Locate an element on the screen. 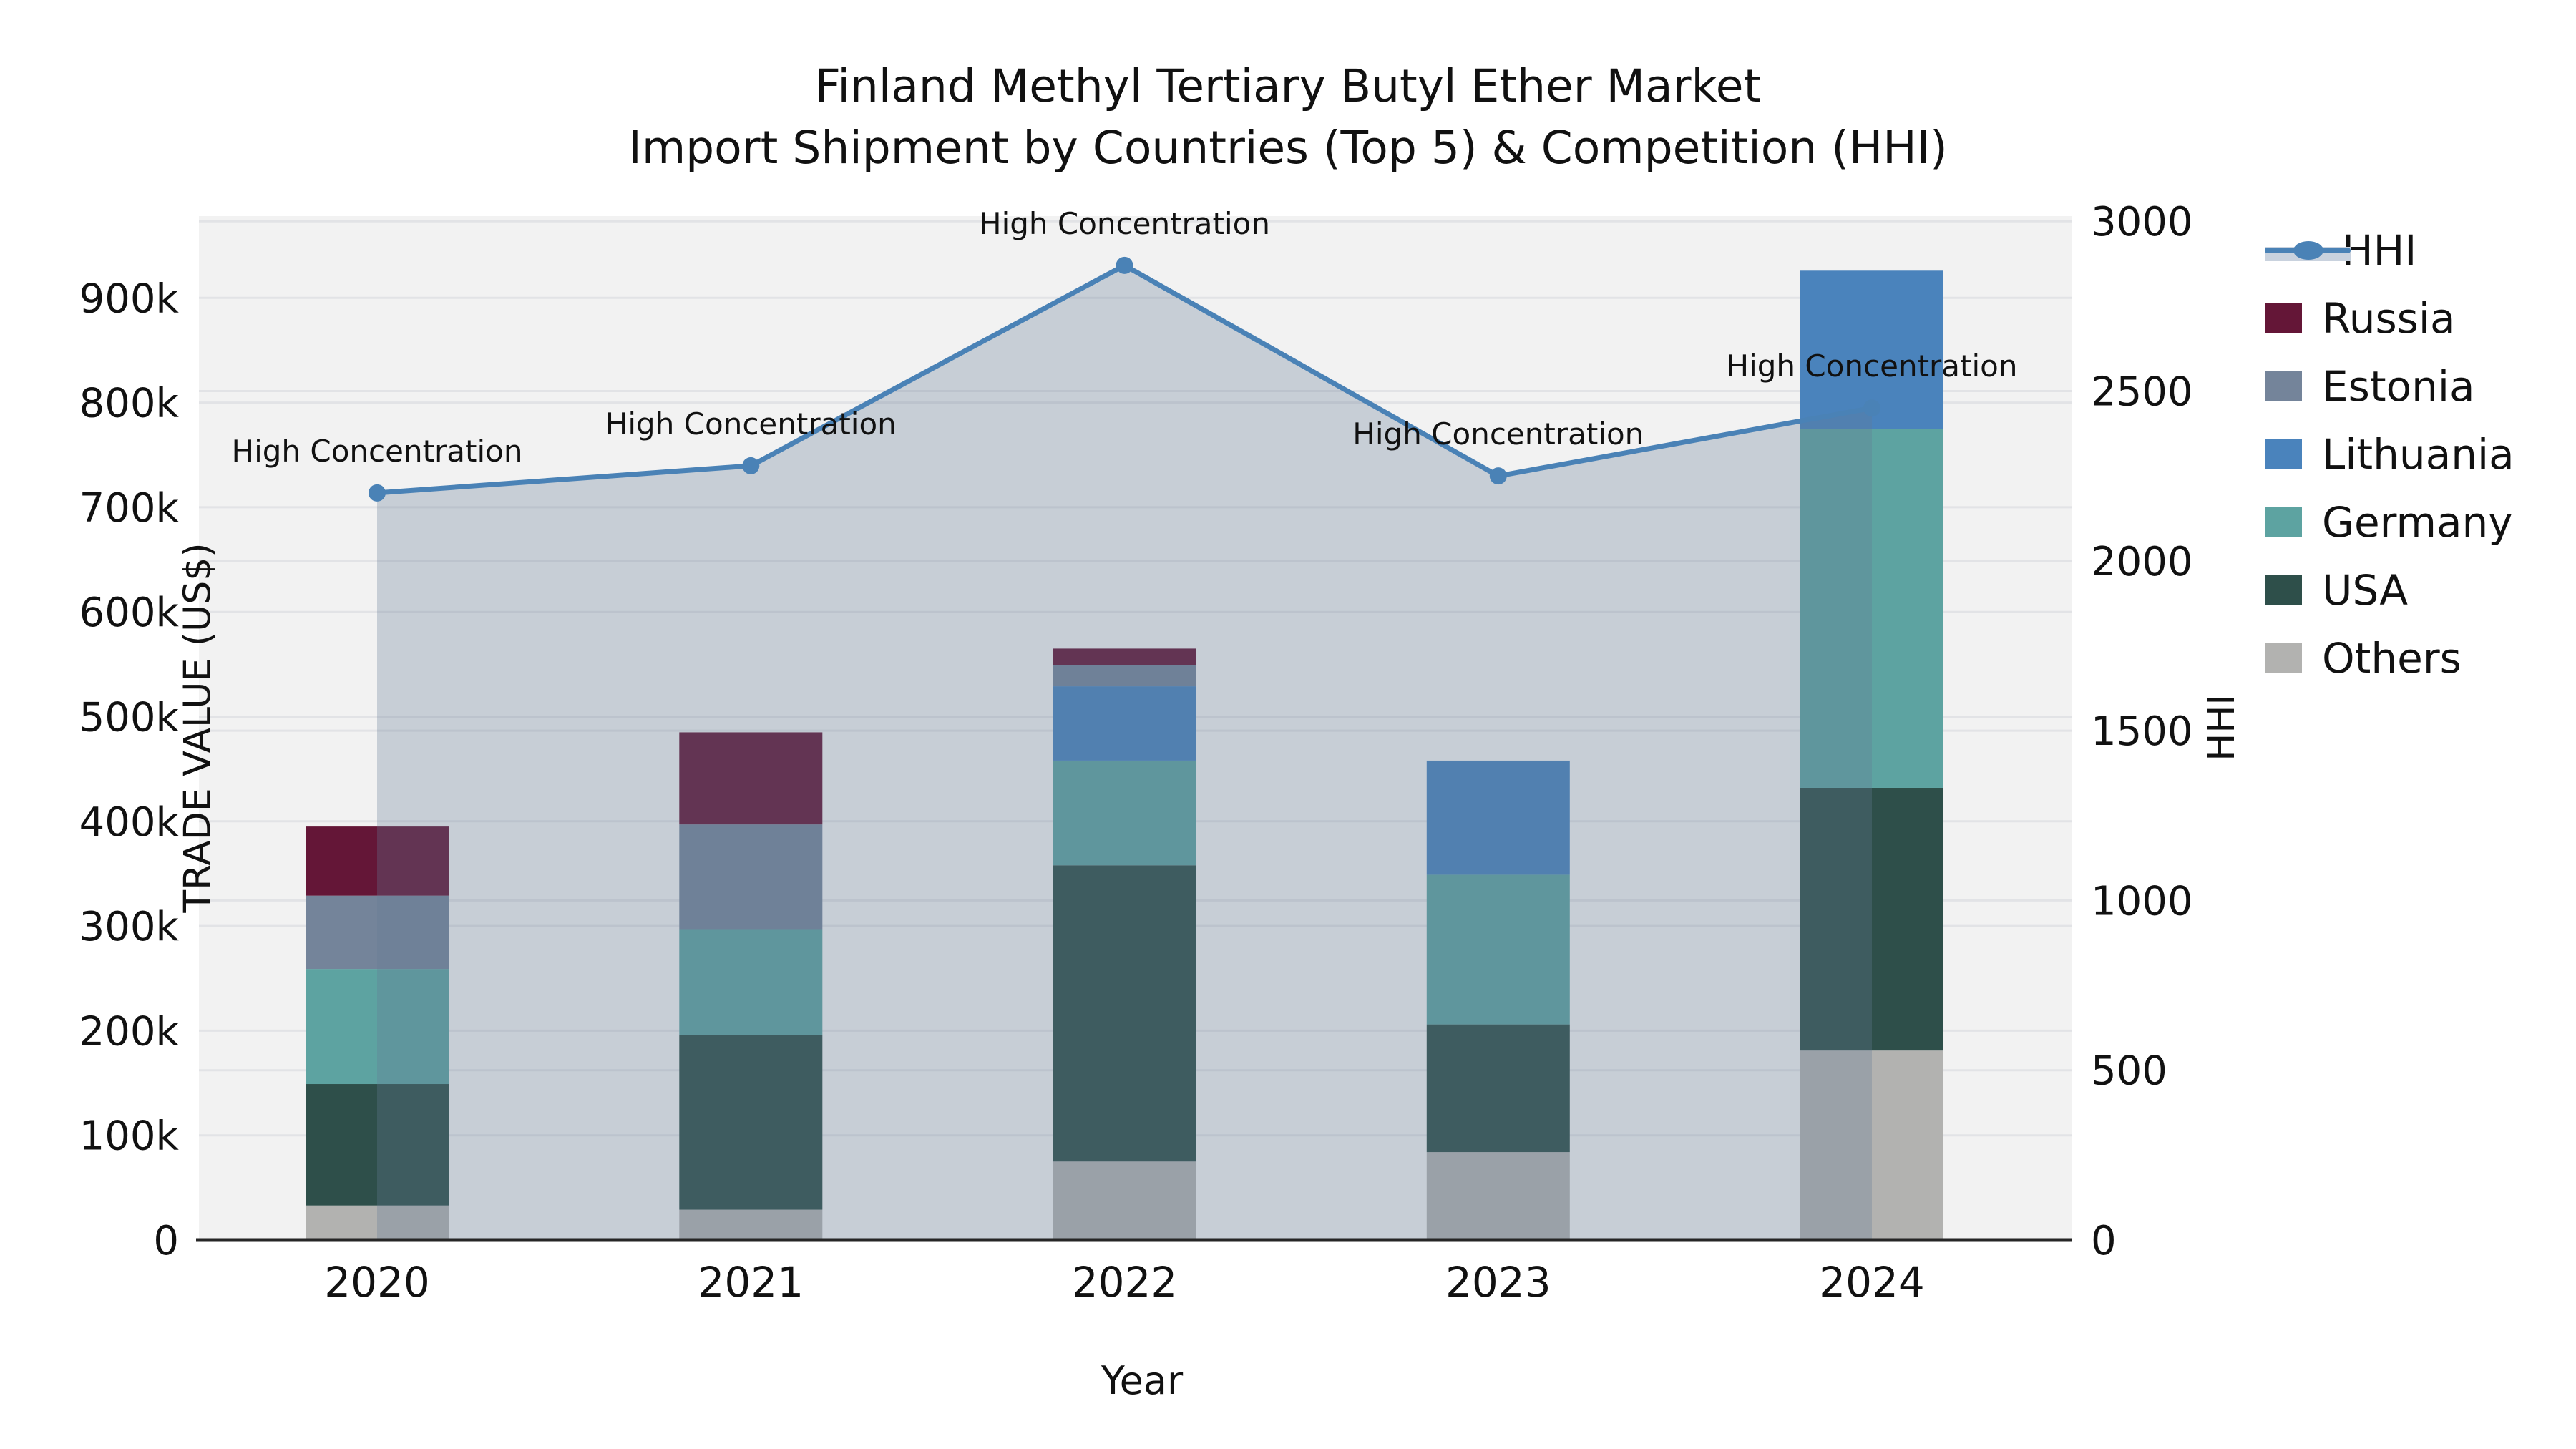 Image resolution: width=2576 pixels, height=1449 pixels. hhi-marker-2024 is located at coordinates (1871, 408).